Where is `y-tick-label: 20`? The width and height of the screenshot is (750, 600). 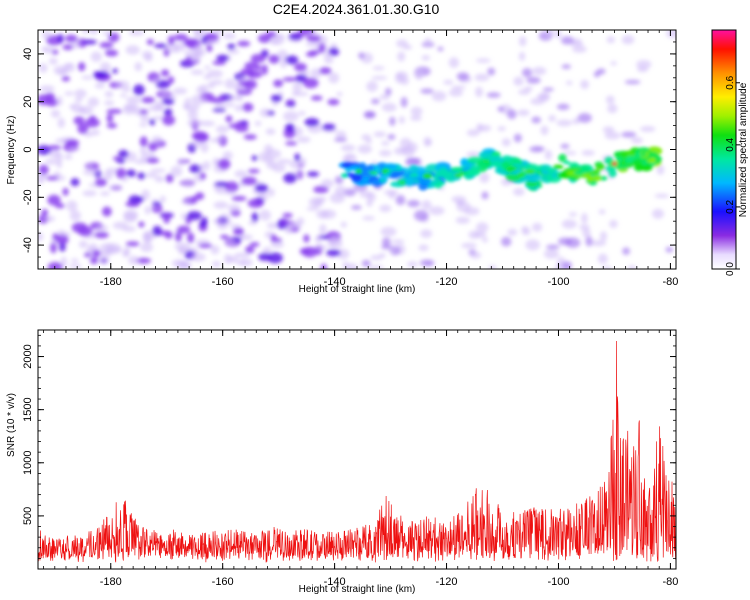 y-tick-label: 20 is located at coordinates (28, 102).